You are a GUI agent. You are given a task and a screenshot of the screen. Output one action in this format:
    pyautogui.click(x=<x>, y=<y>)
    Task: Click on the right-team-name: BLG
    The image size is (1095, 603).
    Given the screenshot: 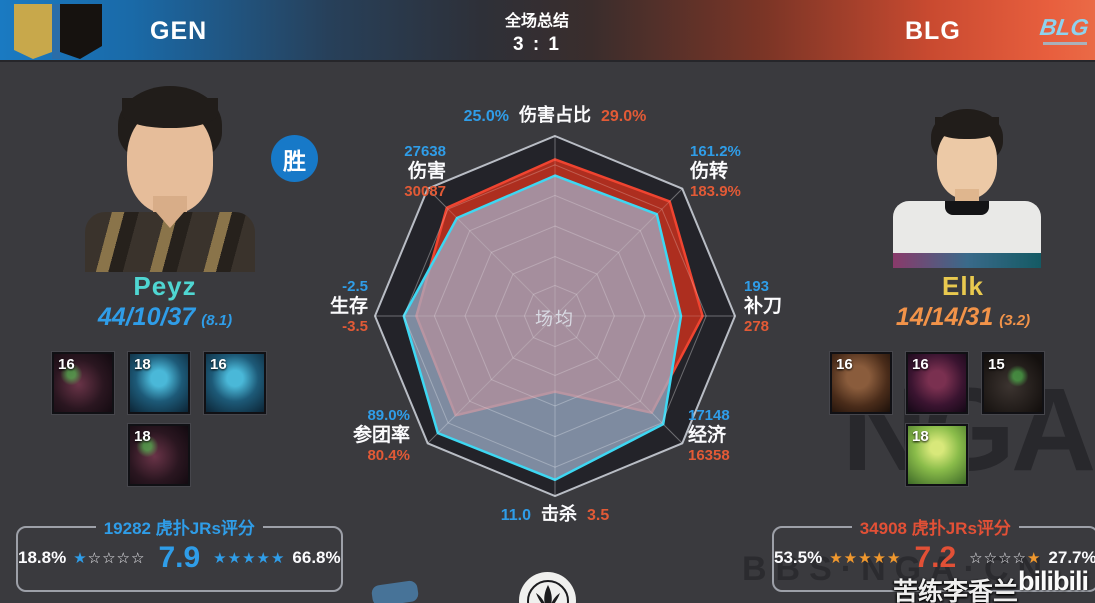 What is the action you would take?
    pyautogui.click(x=933, y=31)
    